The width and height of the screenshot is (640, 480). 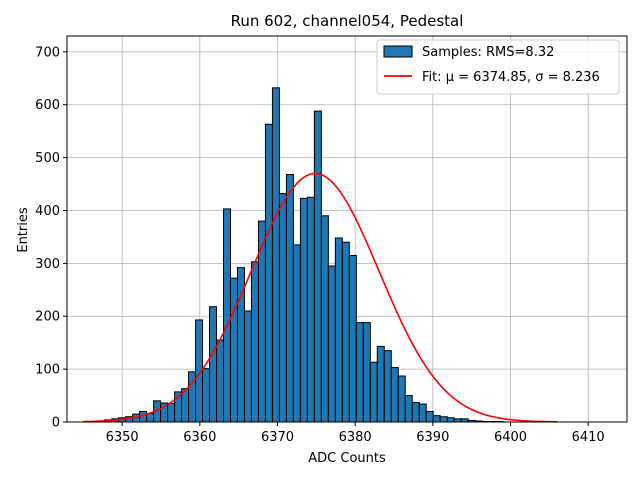 What do you see at coordinates (511, 77) in the screenshot?
I see `legend-label-fit: Fit: μ = 6374.85, σ = 8.236` at bounding box center [511, 77].